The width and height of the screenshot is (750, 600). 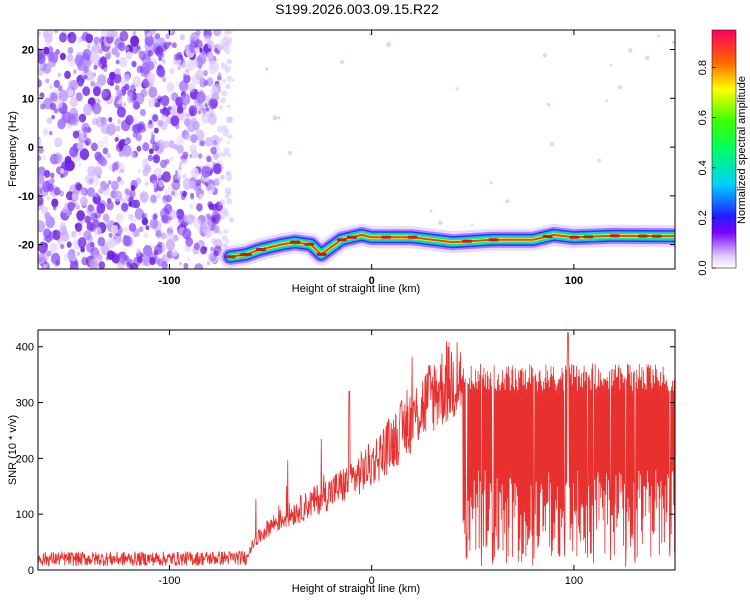 What do you see at coordinates (703, 217) in the screenshot?
I see `colorbar-tick-label: 0.2` at bounding box center [703, 217].